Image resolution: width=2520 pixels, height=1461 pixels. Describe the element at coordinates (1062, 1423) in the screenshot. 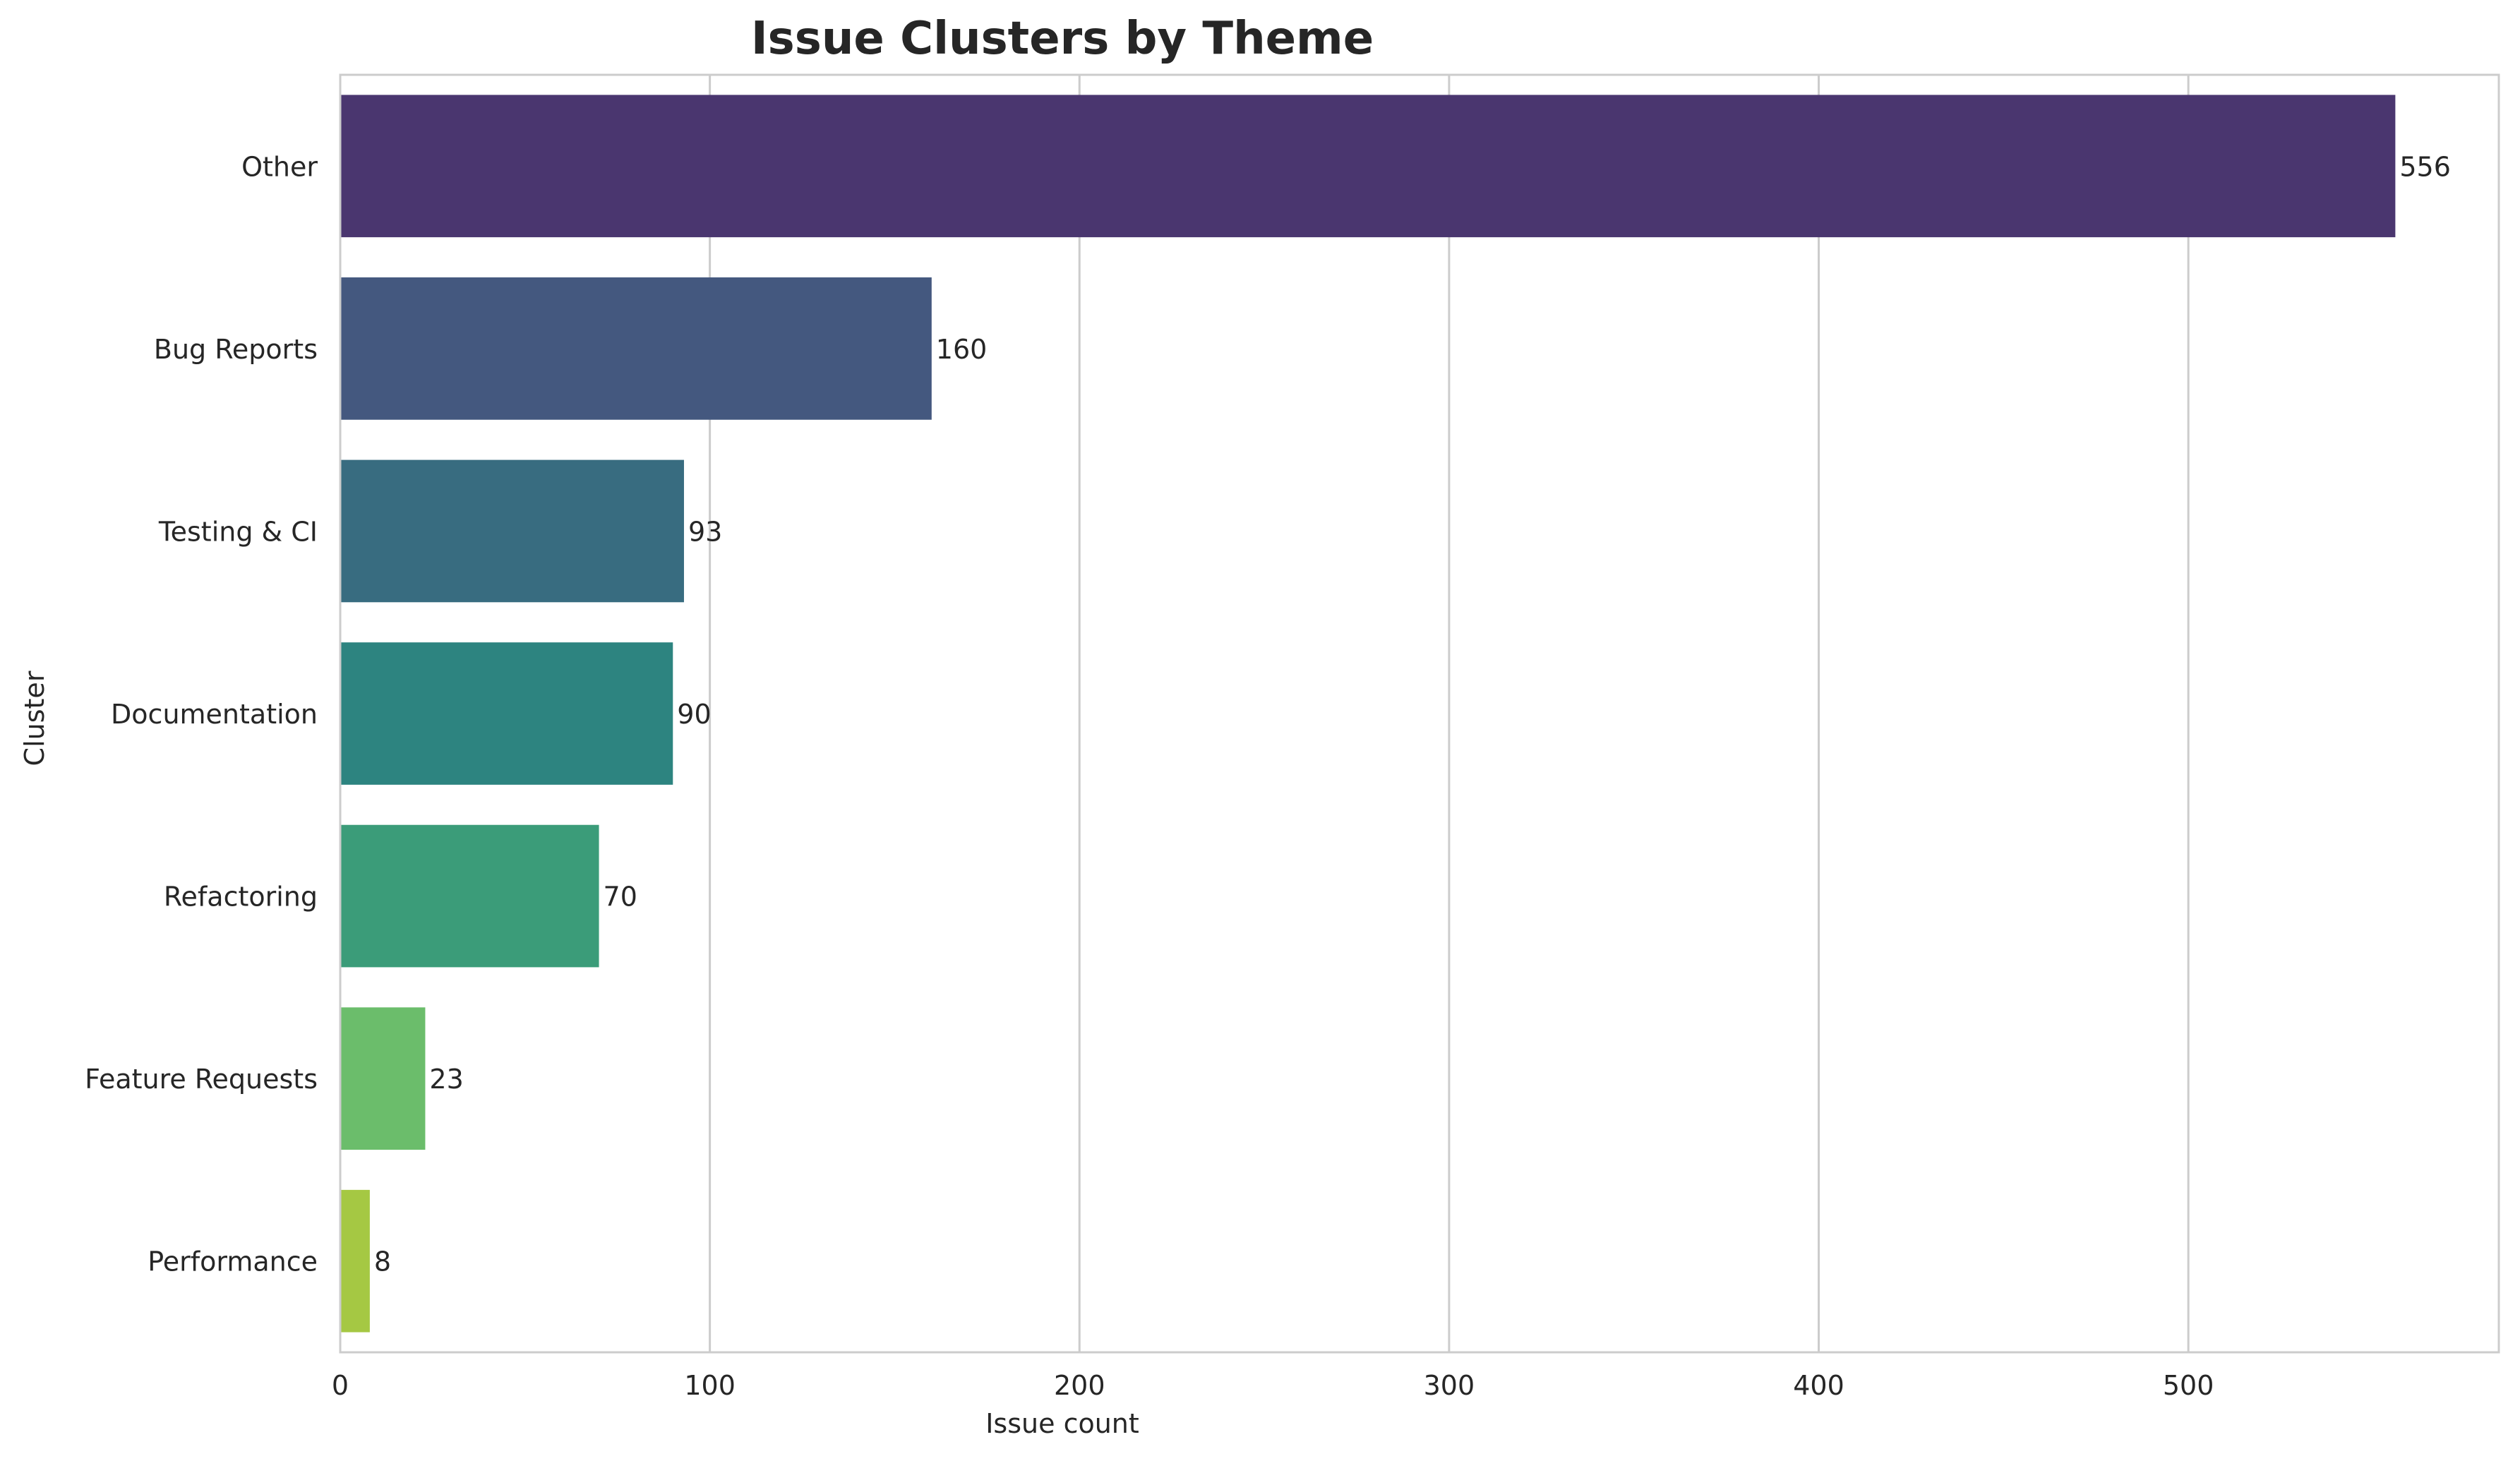

I see `x-axis-label: Issue count` at that location.